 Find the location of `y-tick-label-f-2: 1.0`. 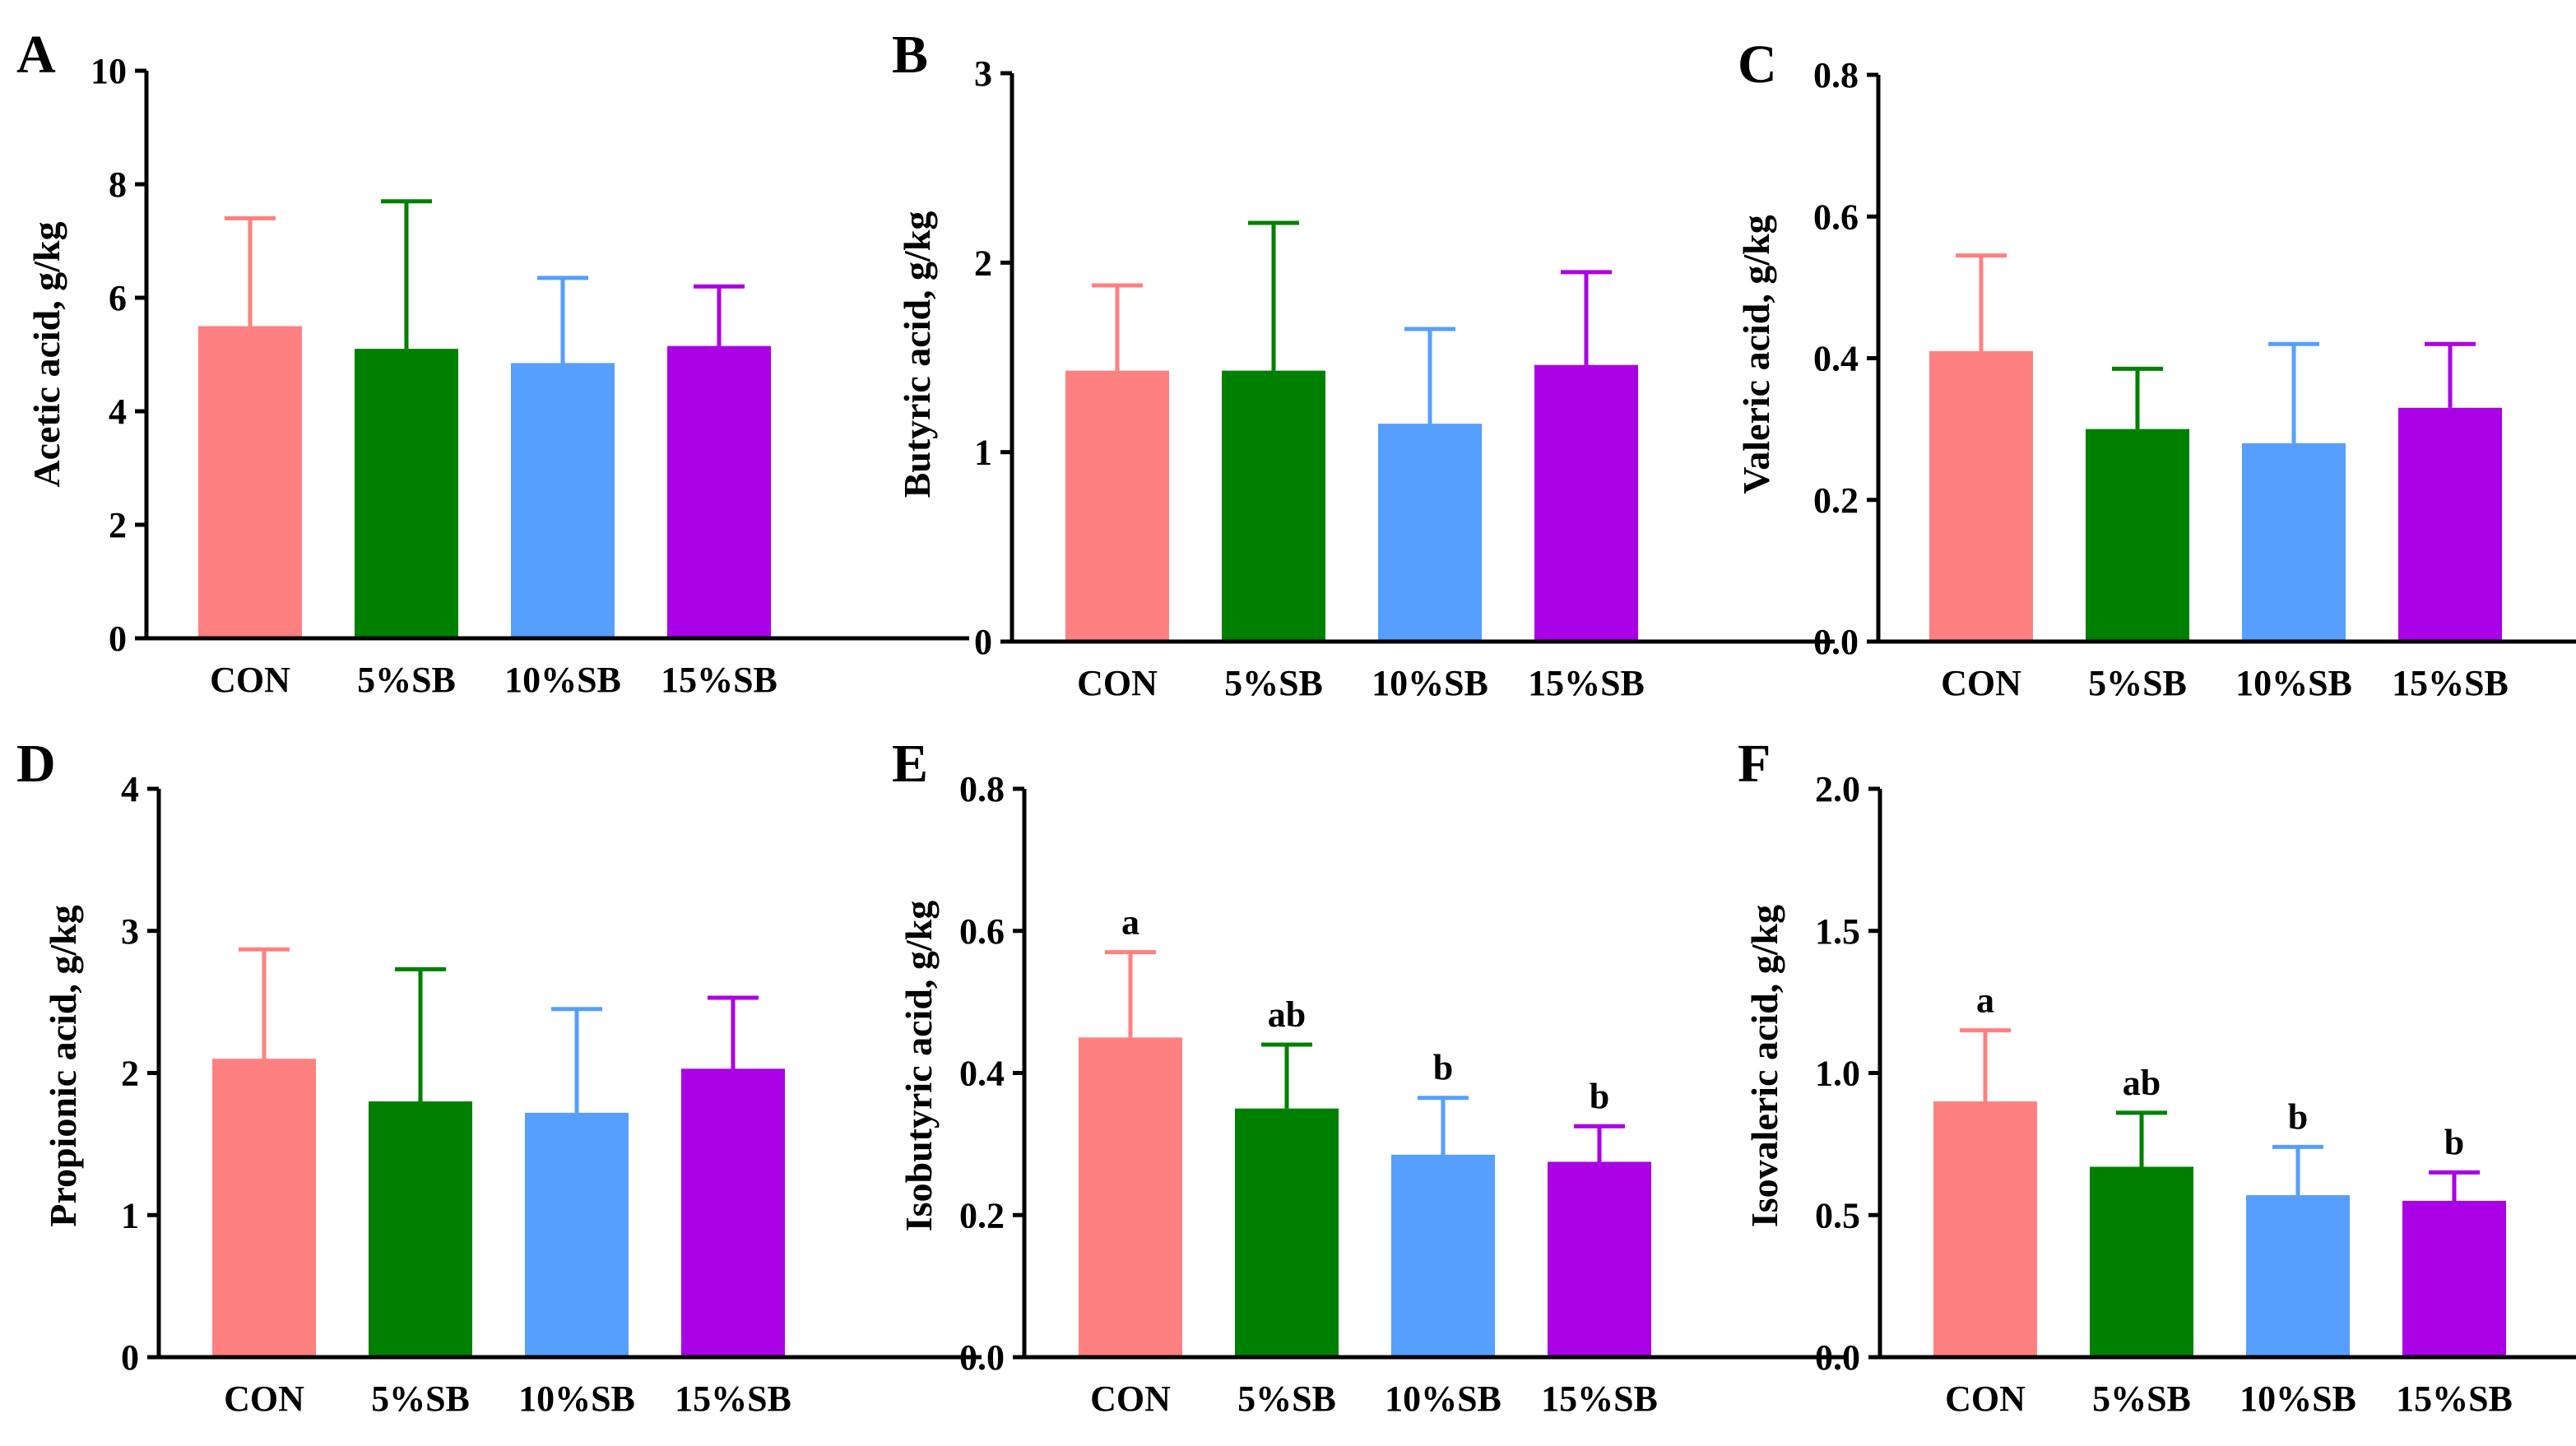

y-tick-label-f-2: 1.0 is located at coordinates (1838, 1074).